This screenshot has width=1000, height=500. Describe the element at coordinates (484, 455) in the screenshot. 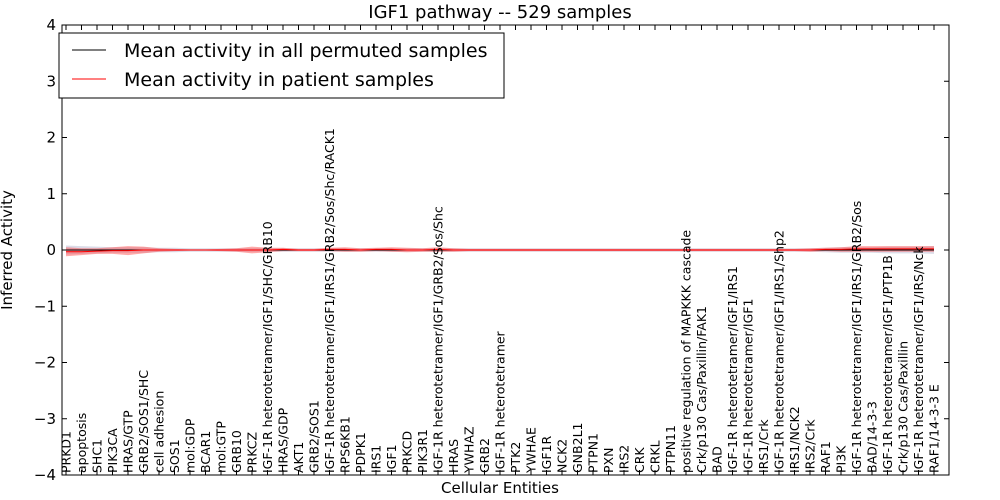

I see `x-tick-label: GRB2` at that location.